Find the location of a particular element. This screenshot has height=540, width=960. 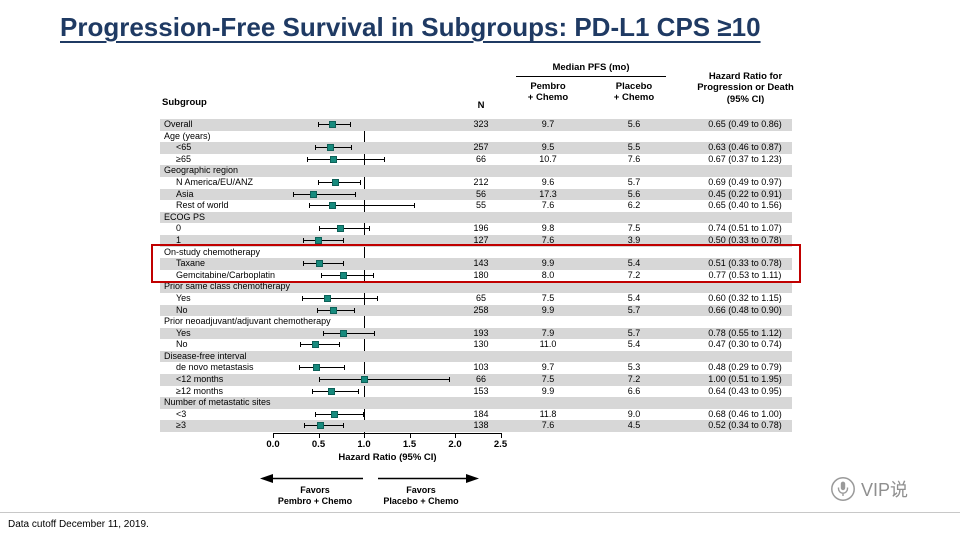

n-value: 65 is located at coordinates (480, 297).